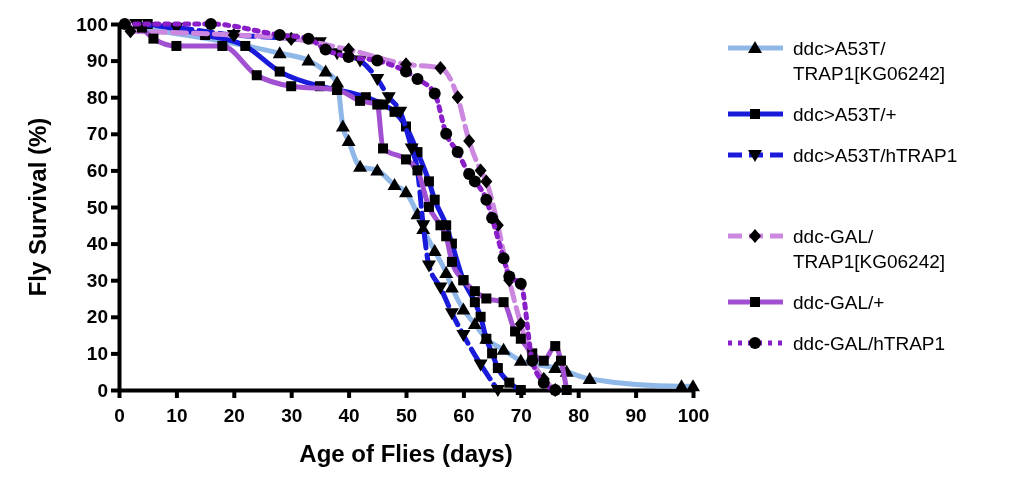  What do you see at coordinates (97, 134) in the screenshot?
I see `y-tick-label: 70` at bounding box center [97, 134].